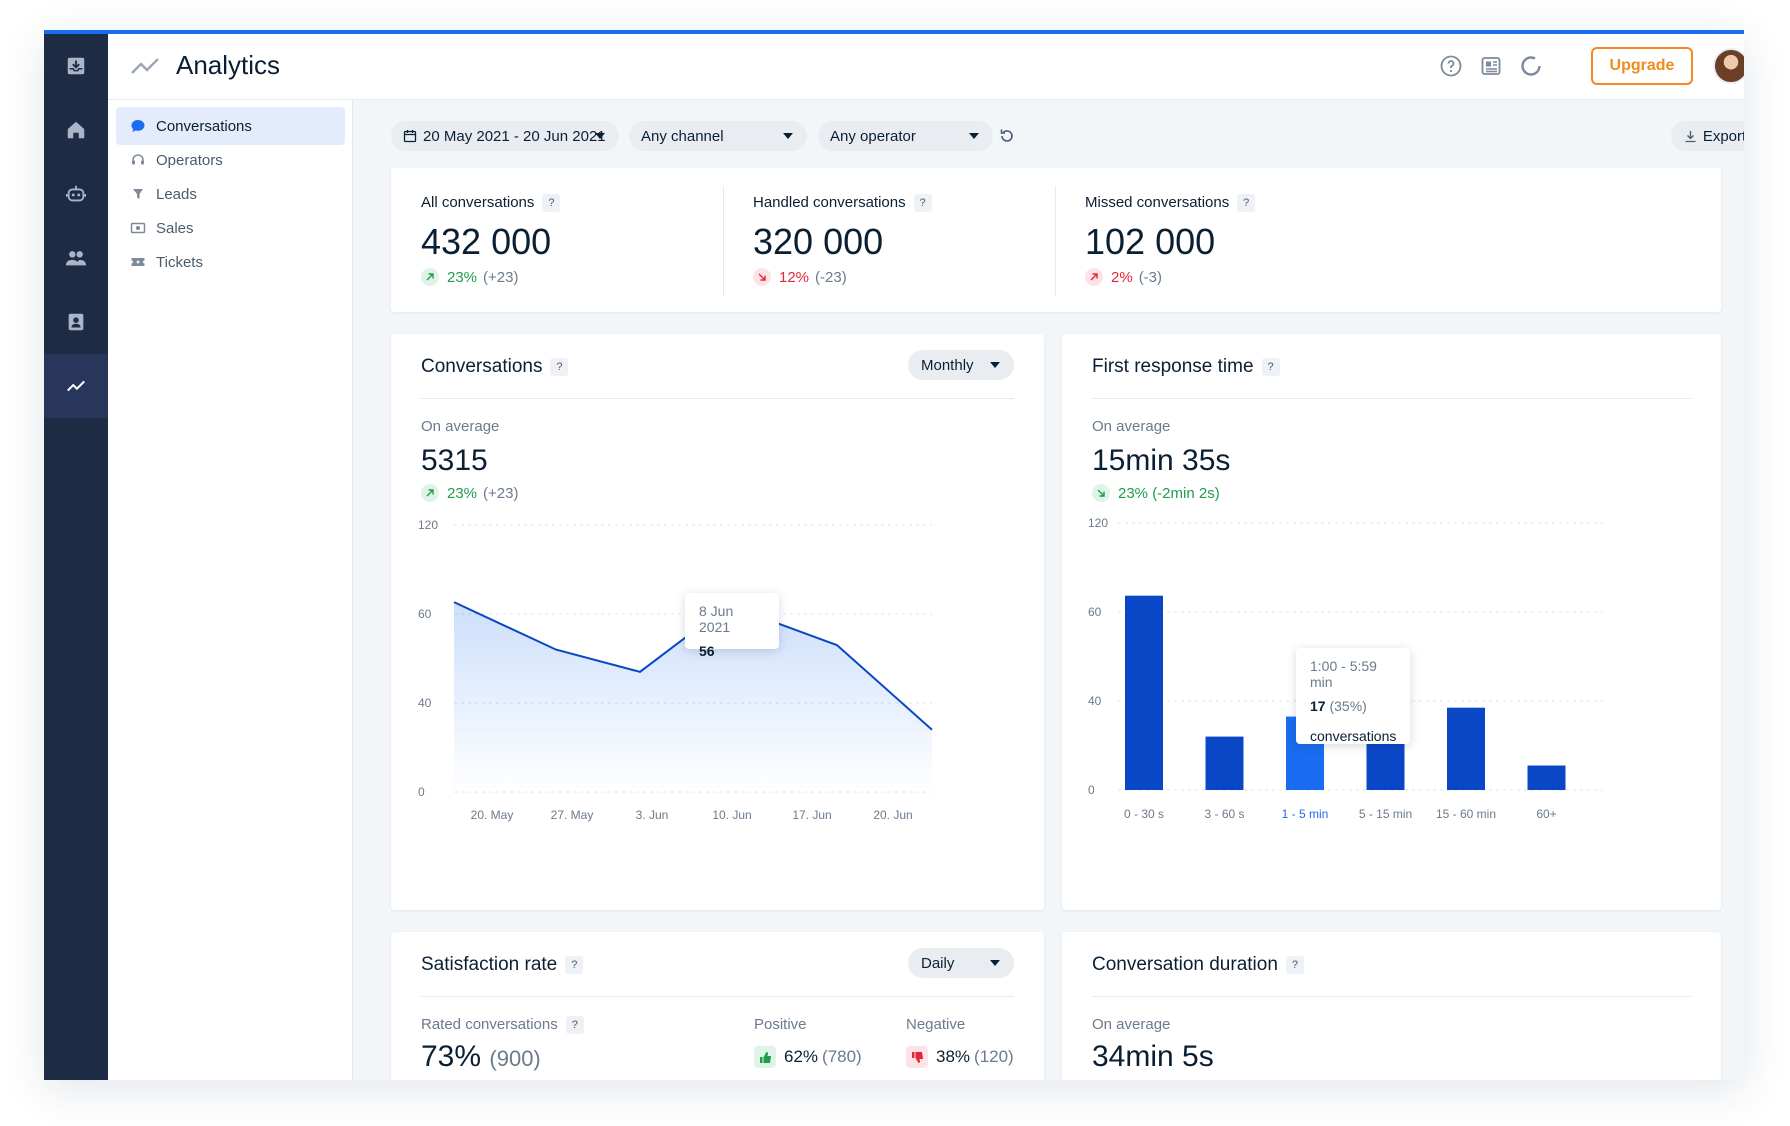  I want to click on help-icon, so click(1451, 66).